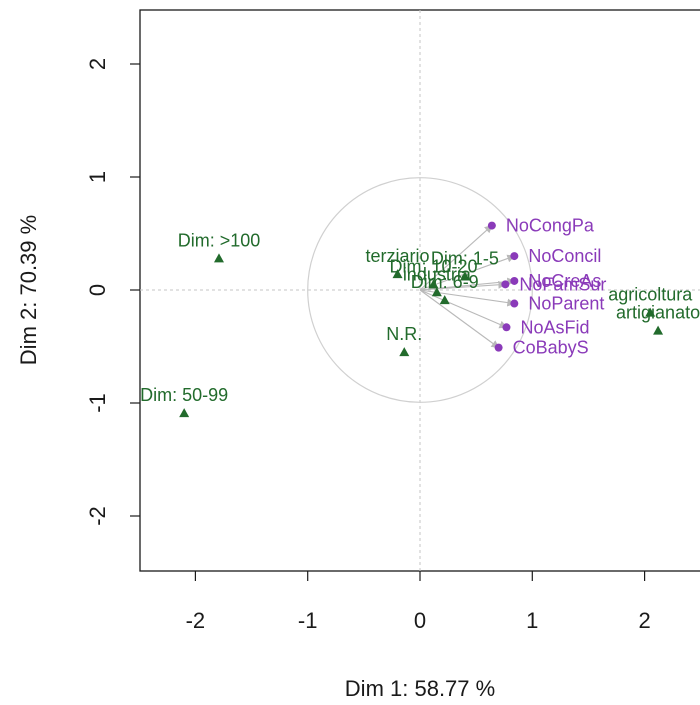 Image resolution: width=700 pixels, height=705 pixels. I want to click on x-tick-label: -2, so click(196, 620).